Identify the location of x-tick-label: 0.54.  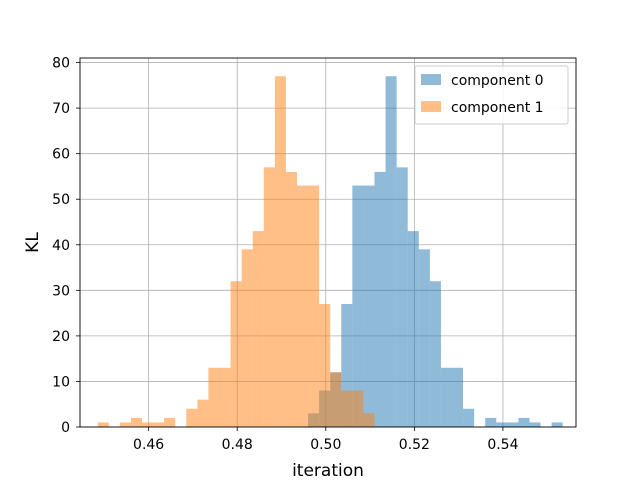
(502, 445).